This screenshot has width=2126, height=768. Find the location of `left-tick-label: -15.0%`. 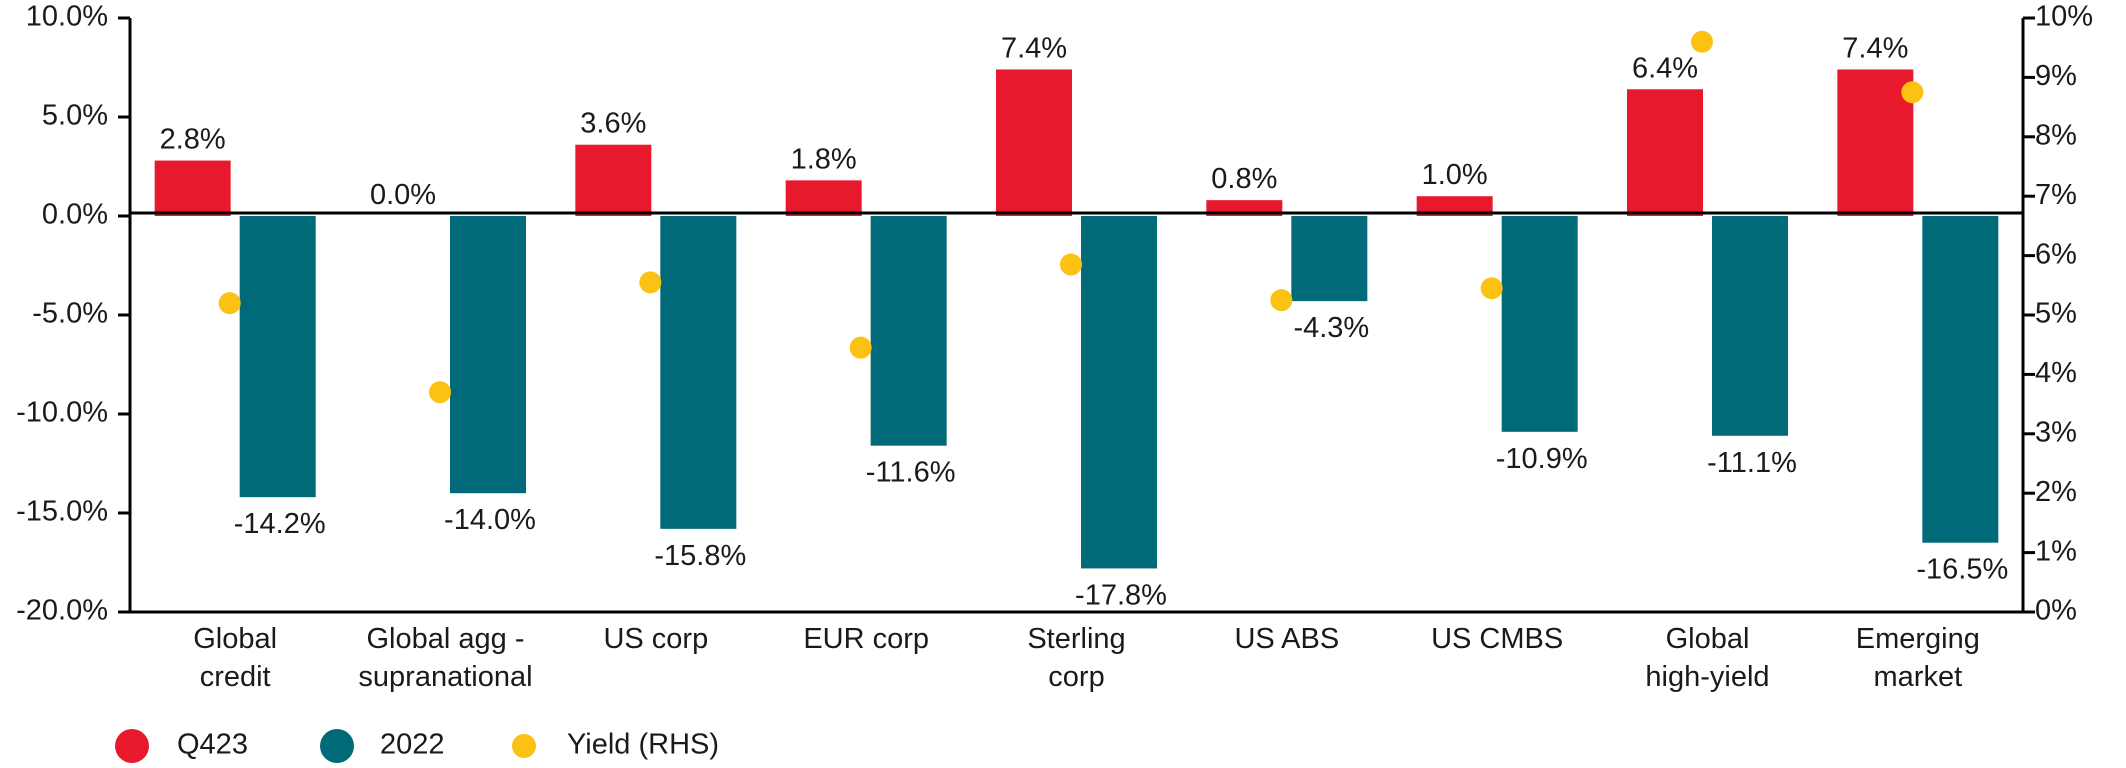

left-tick-label: -15.0% is located at coordinates (62, 512).